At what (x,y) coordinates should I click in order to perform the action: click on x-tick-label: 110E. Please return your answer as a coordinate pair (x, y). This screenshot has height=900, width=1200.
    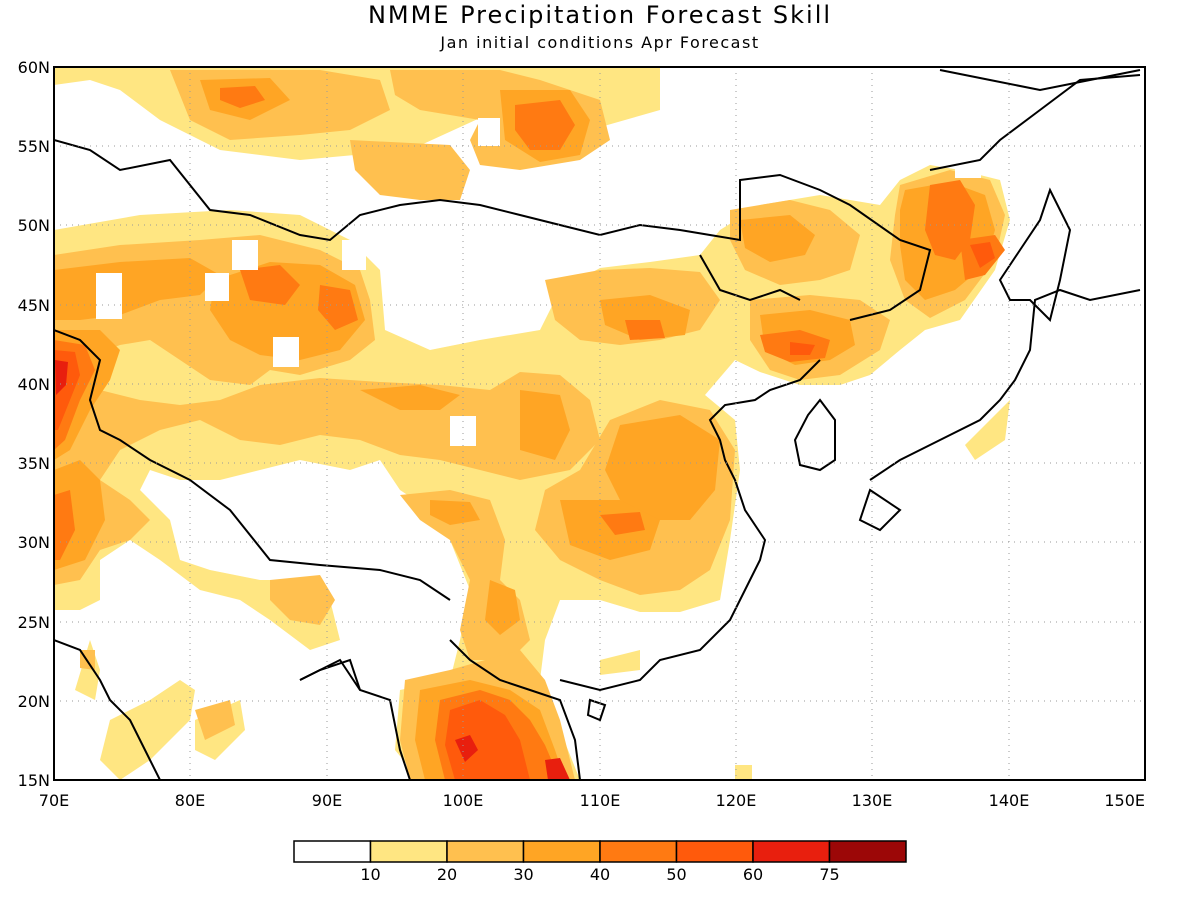
    Looking at the image, I should click on (600, 800).